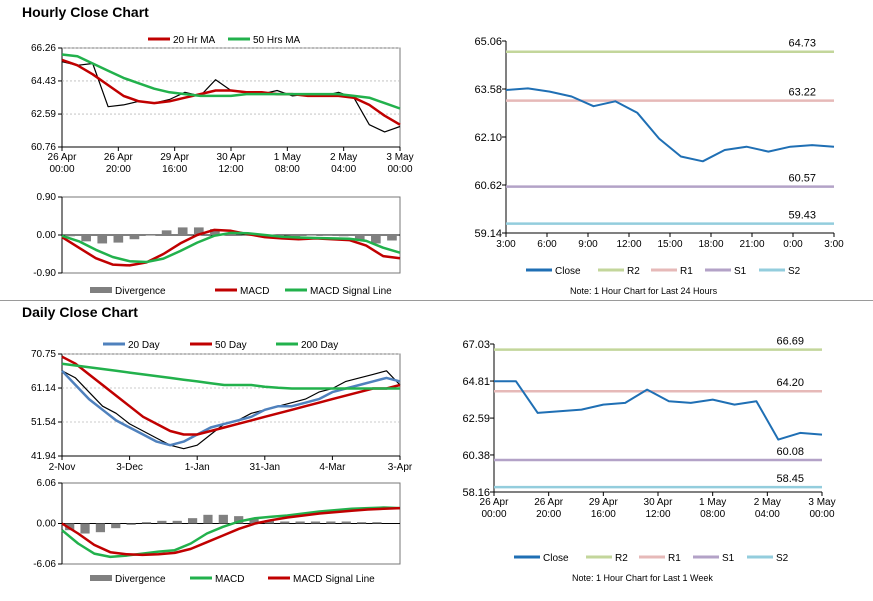  I want to click on hourly-price-x-tick-label: 08:00, so click(287, 169).